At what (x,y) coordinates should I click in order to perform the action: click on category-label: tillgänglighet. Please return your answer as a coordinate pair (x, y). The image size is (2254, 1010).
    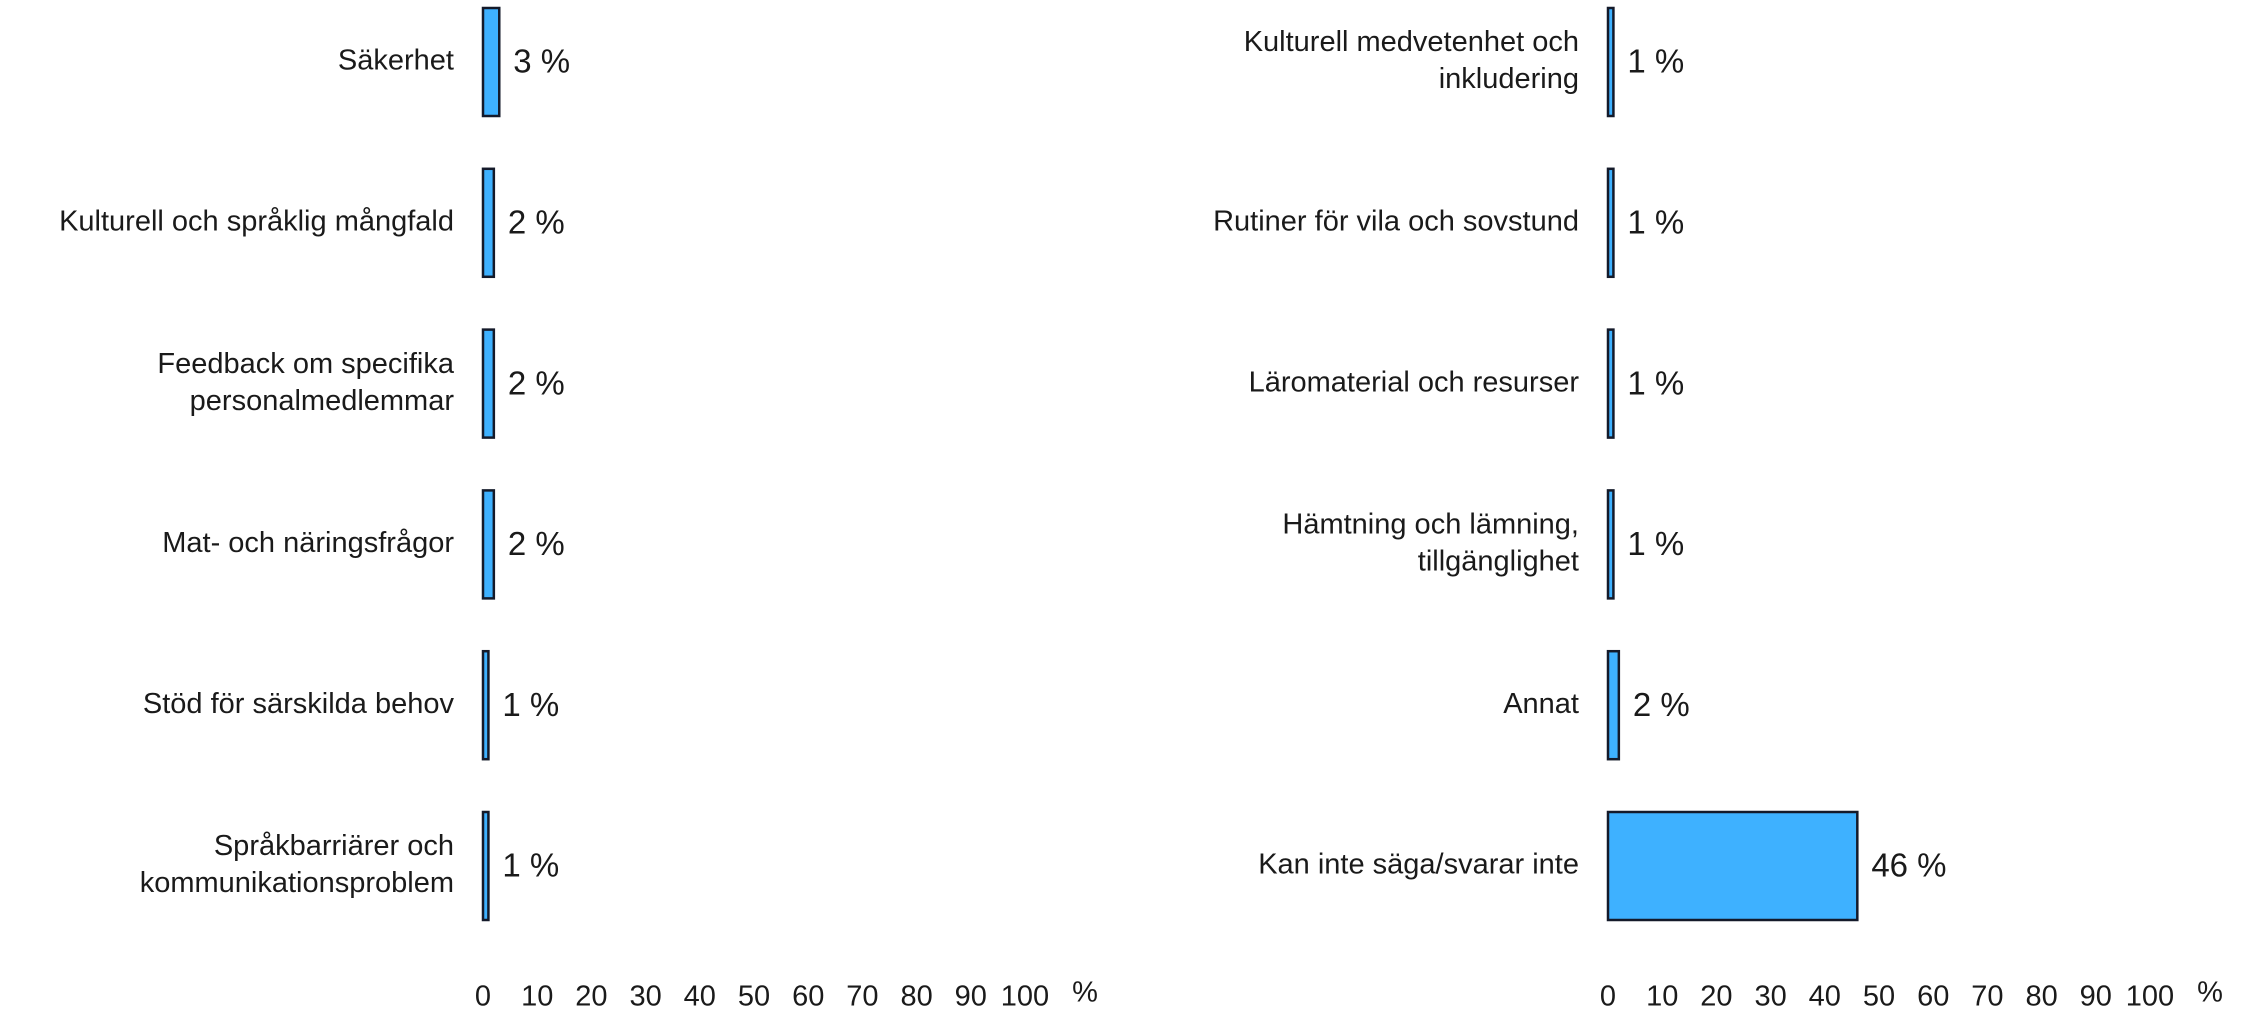
    Looking at the image, I should click on (1498, 562).